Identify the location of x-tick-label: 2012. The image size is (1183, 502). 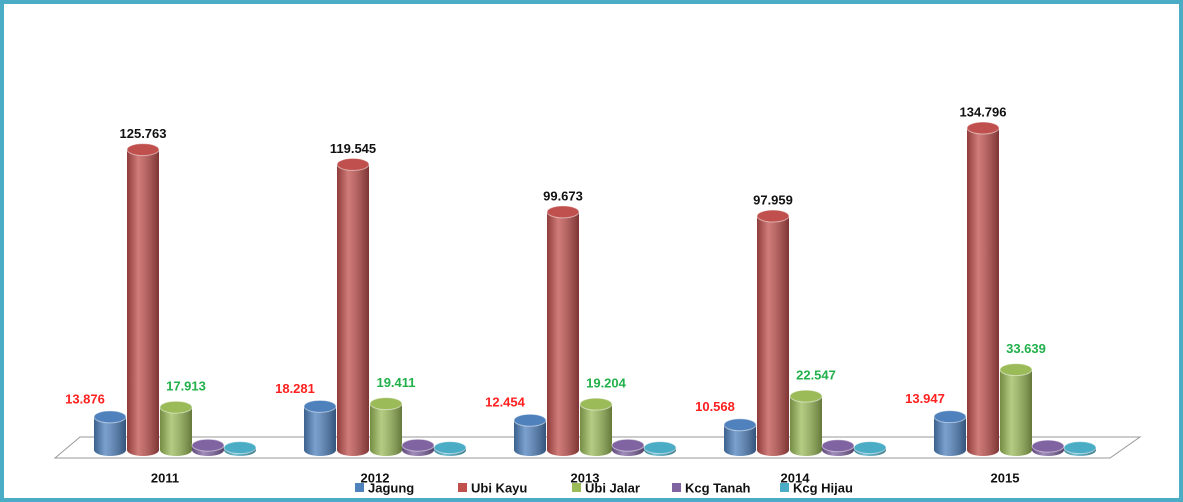
(375, 477).